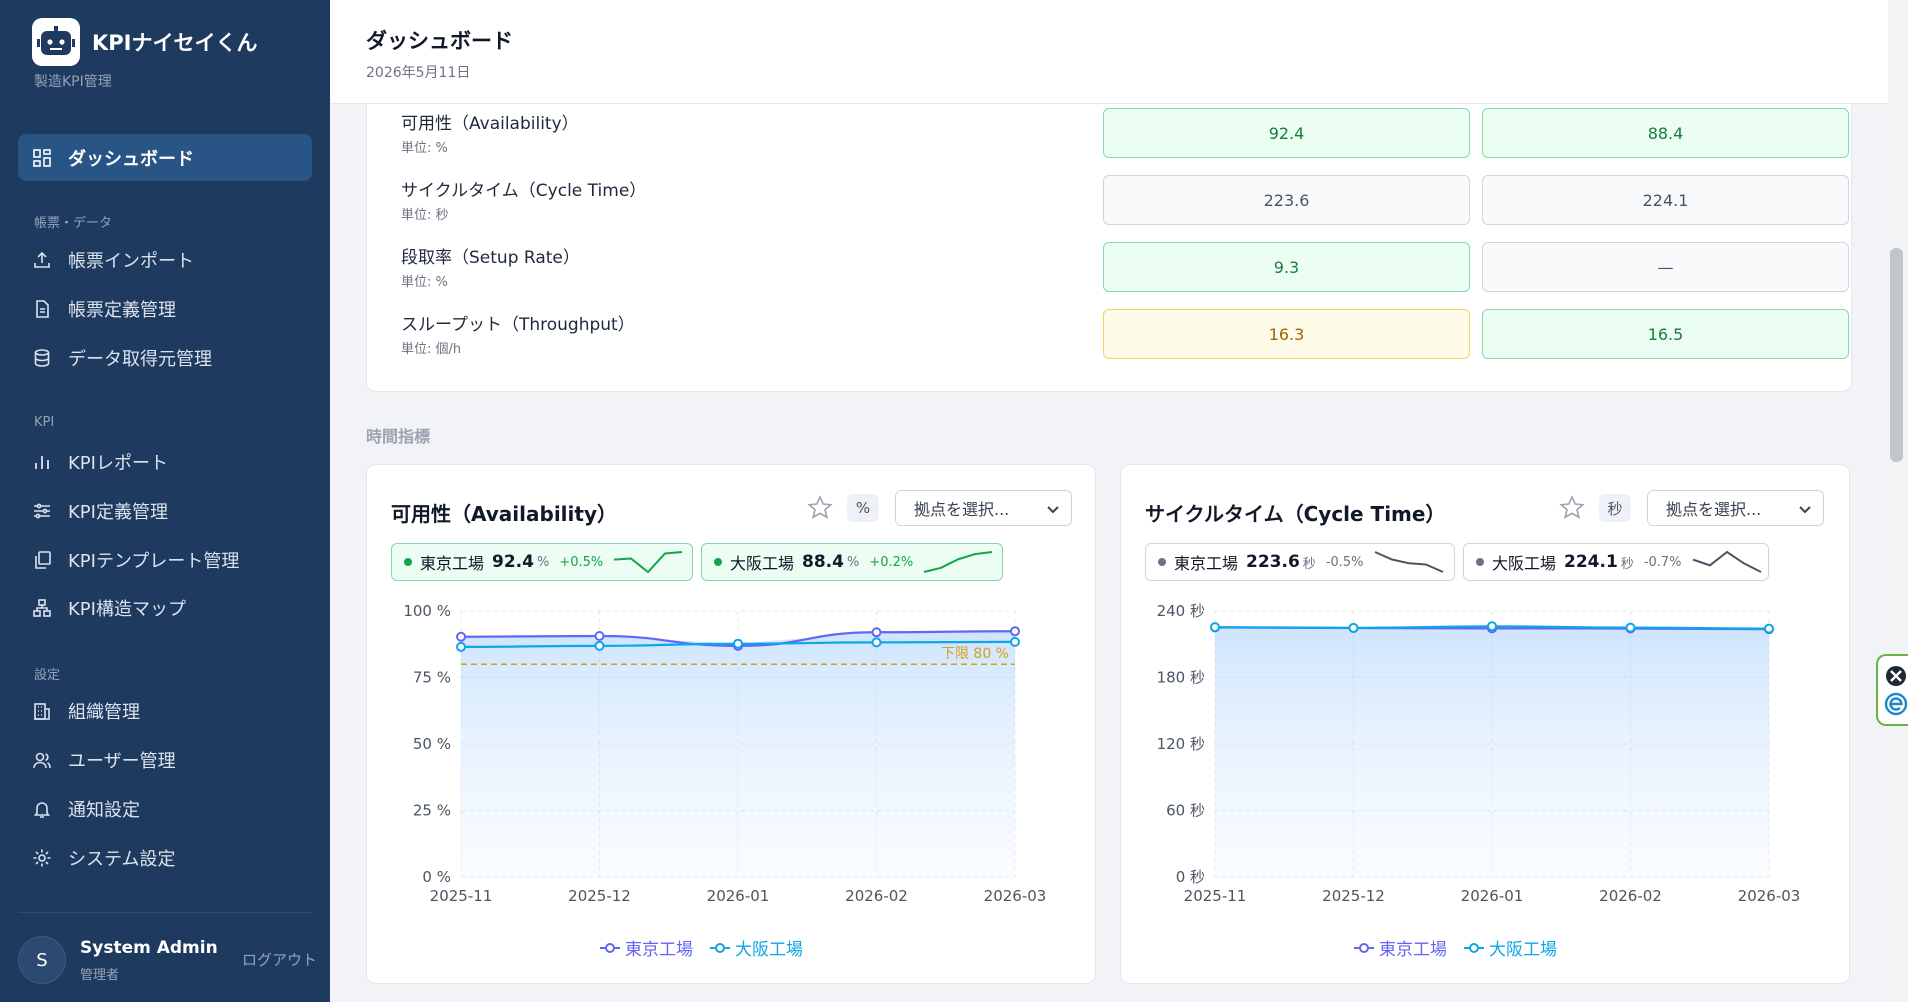 The width and height of the screenshot is (1908, 1002). What do you see at coordinates (165, 809) in the screenshot?
I see `nav-item-notifications: 通知設定` at bounding box center [165, 809].